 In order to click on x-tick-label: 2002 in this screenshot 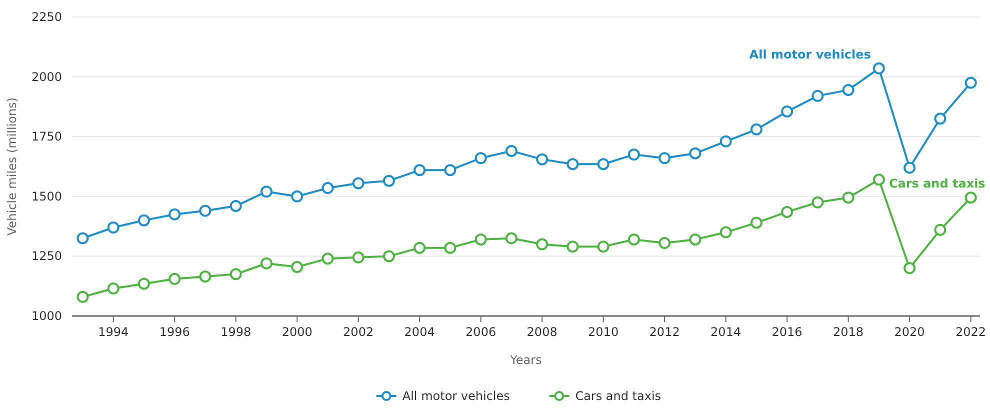, I will do `click(358, 332)`.